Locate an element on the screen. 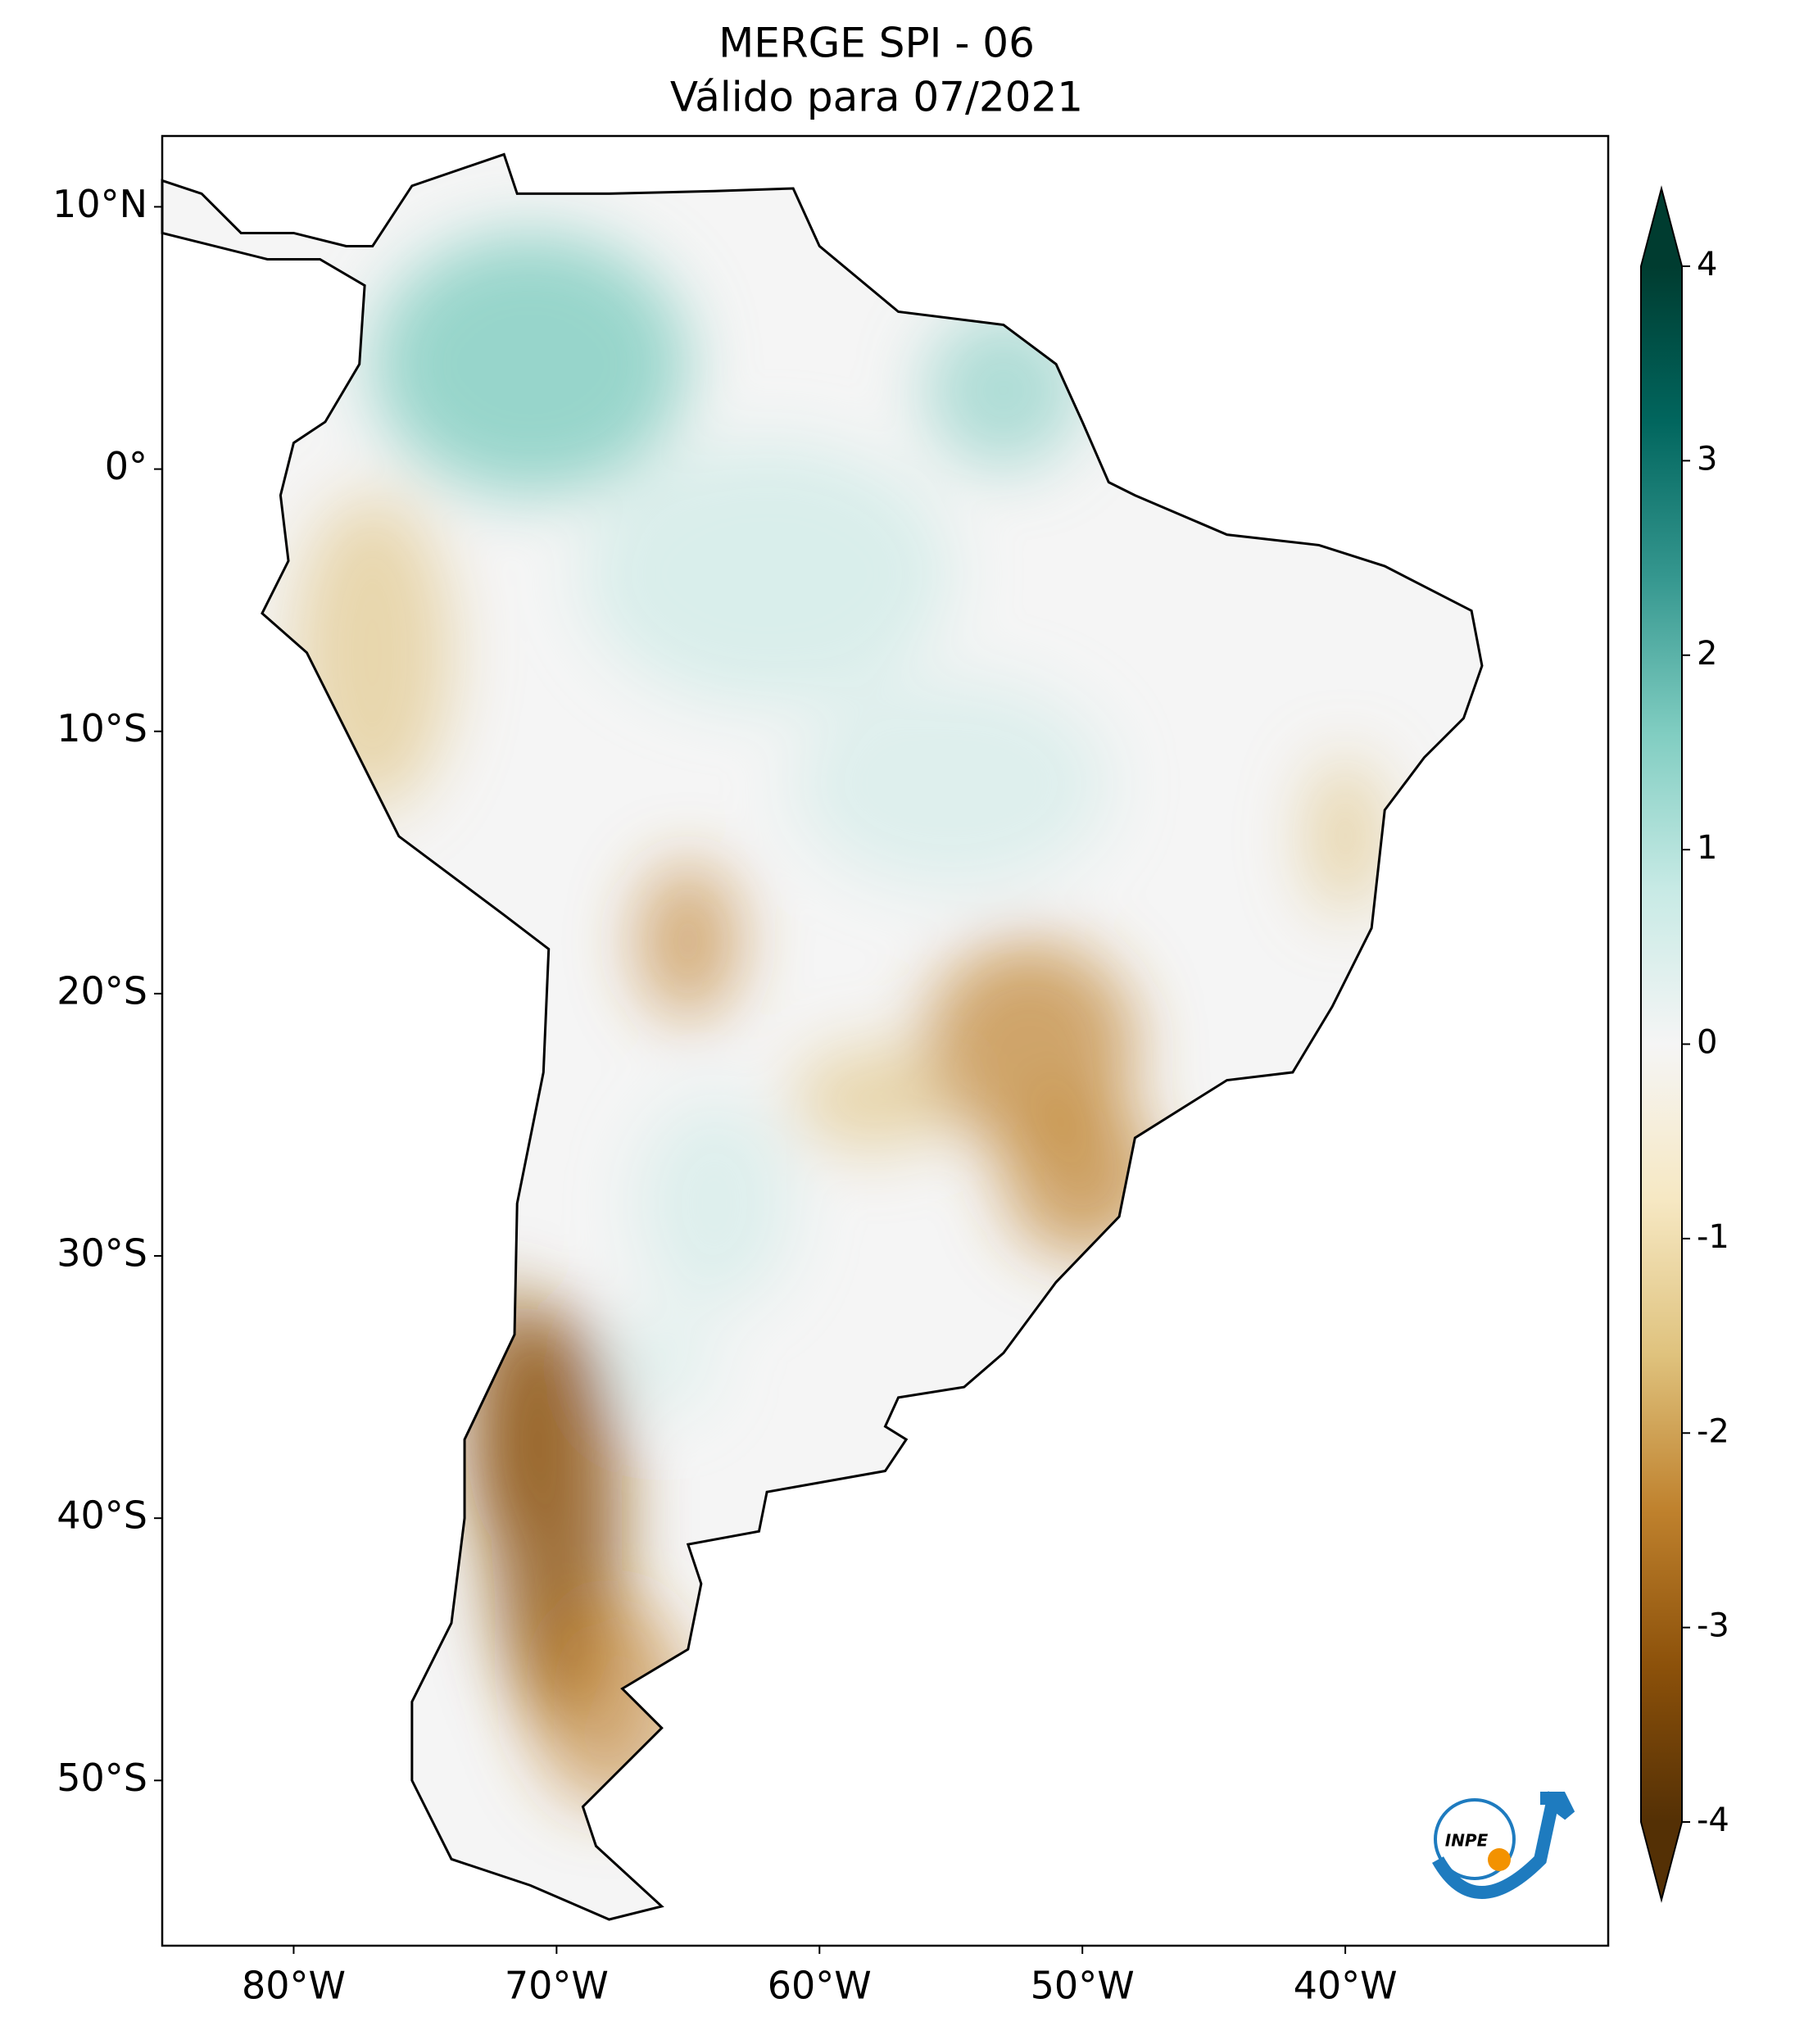 The height and width of the screenshot is (2044, 1795). logo-ring is located at coordinates (1475, 1839).